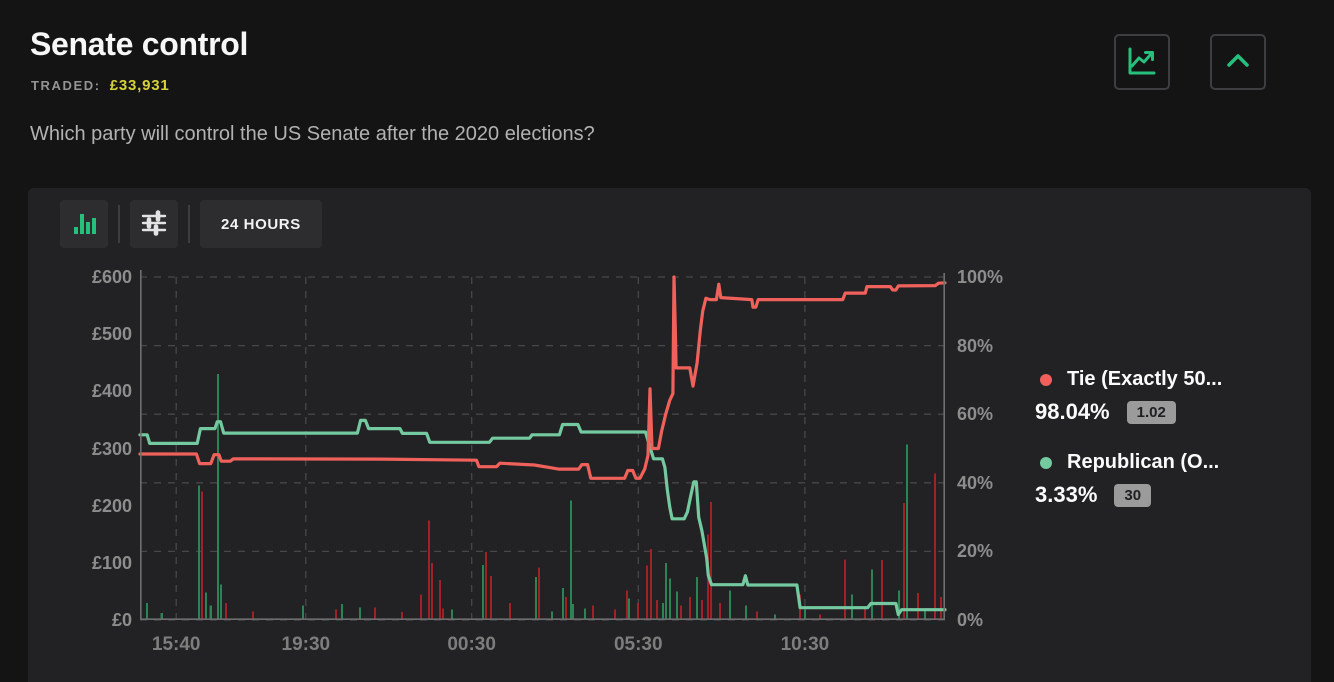 This screenshot has height=682, width=1334. I want to click on chart-toolbar: 24 HOURS, so click(191, 224).